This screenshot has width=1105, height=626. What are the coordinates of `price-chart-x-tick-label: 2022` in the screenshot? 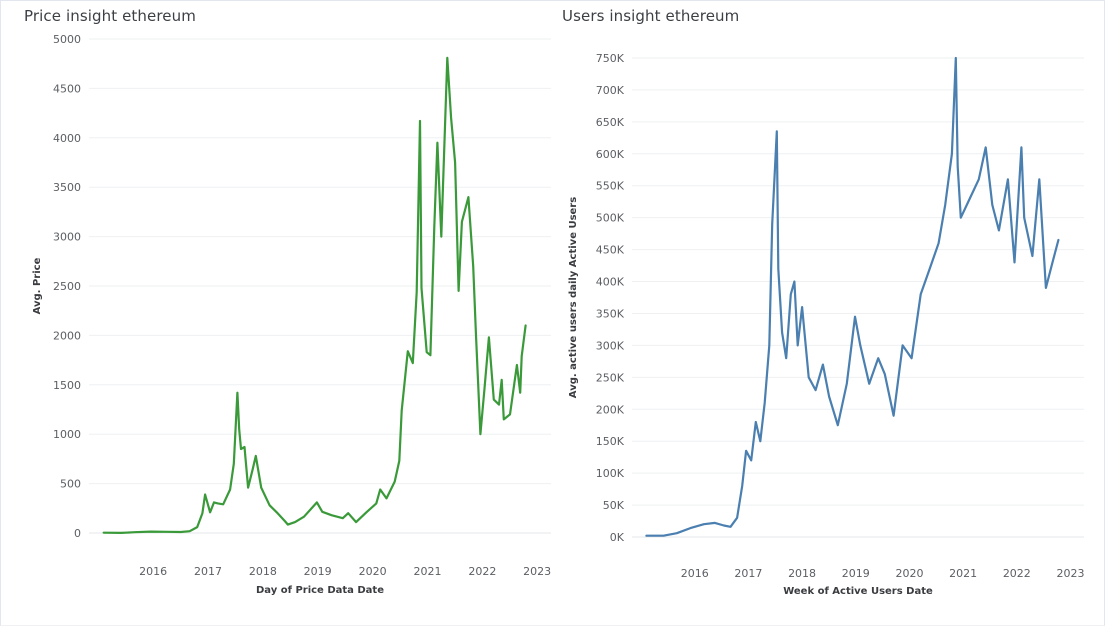 It's located at (482, 571).